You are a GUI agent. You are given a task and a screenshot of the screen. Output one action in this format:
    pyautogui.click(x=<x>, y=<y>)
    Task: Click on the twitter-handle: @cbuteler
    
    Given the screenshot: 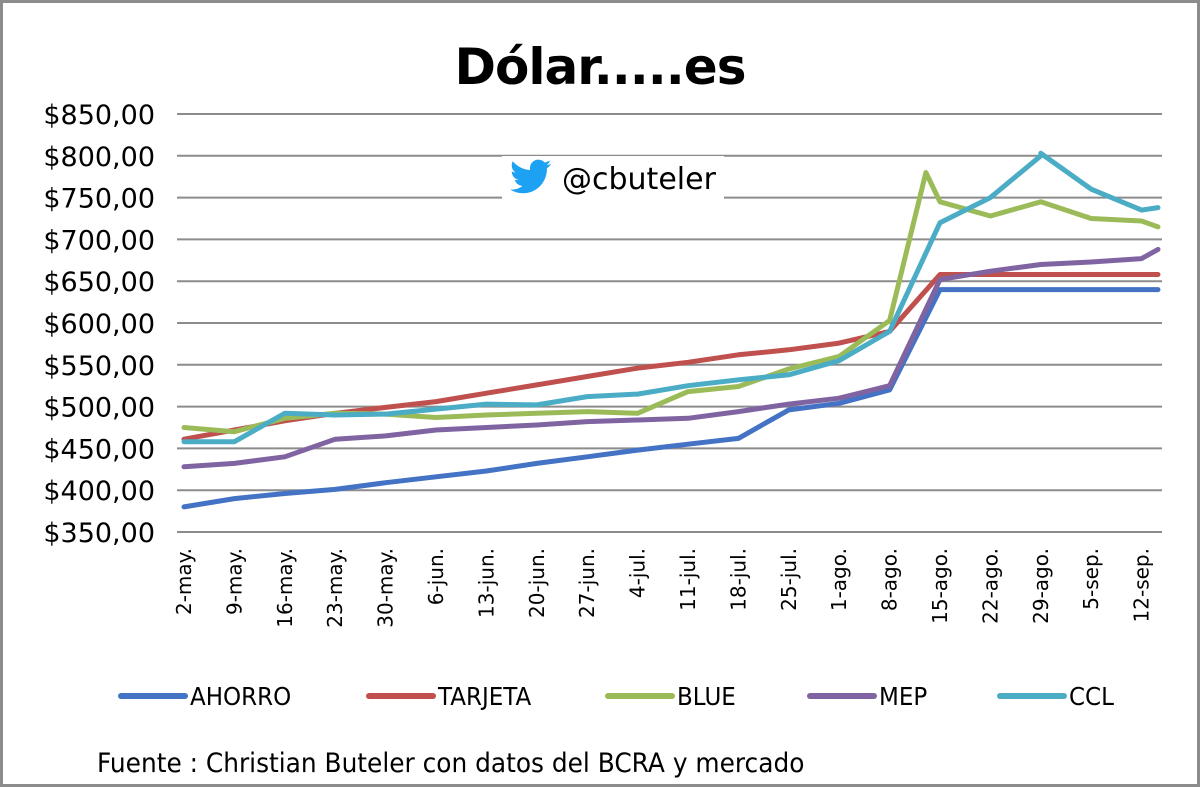 What is the action you would take?
    pyautogui.click(x=639, y=179)
    